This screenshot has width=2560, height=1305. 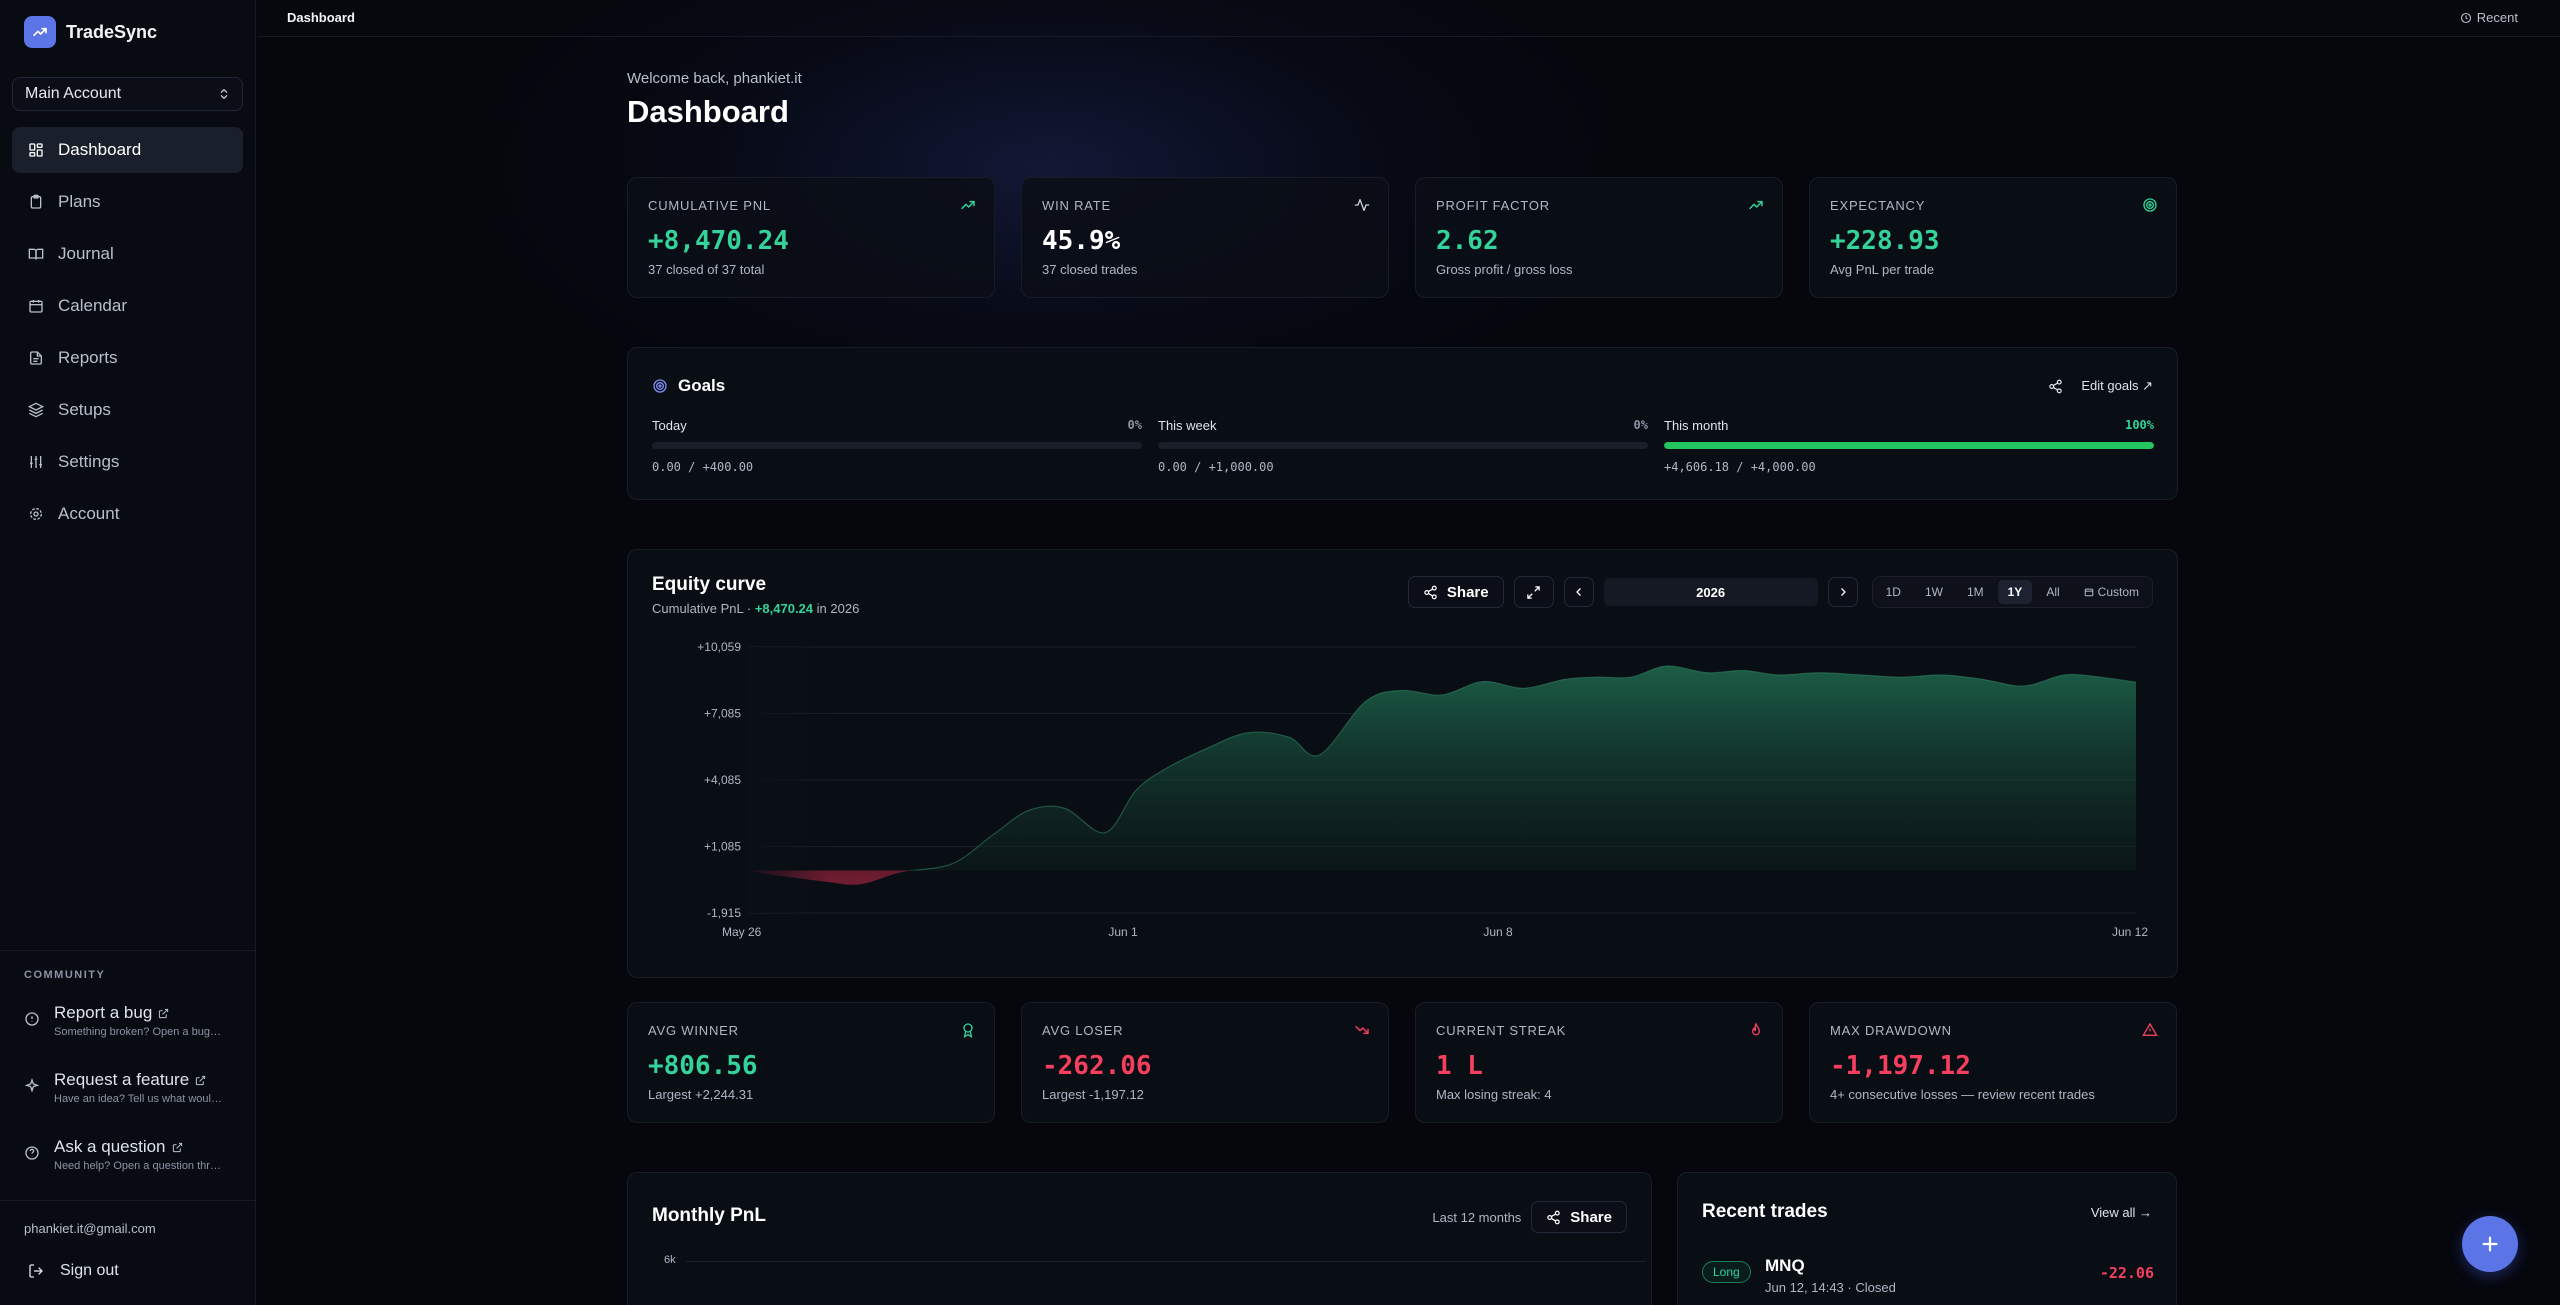 I want to click on breadcrumb: Dashboard, so click(x=321, y=17).